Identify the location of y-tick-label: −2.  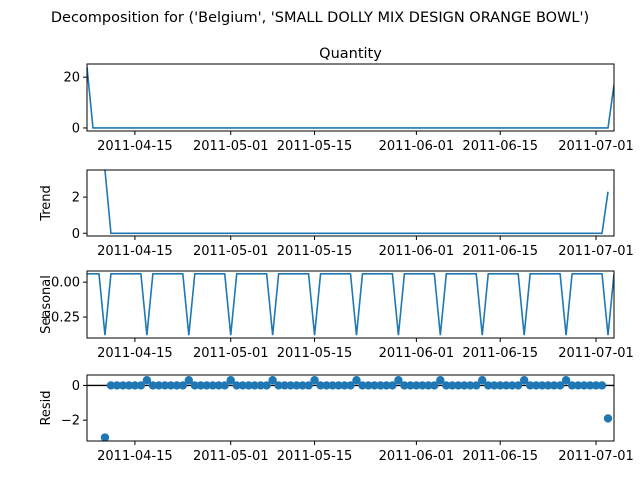
(70, 421).